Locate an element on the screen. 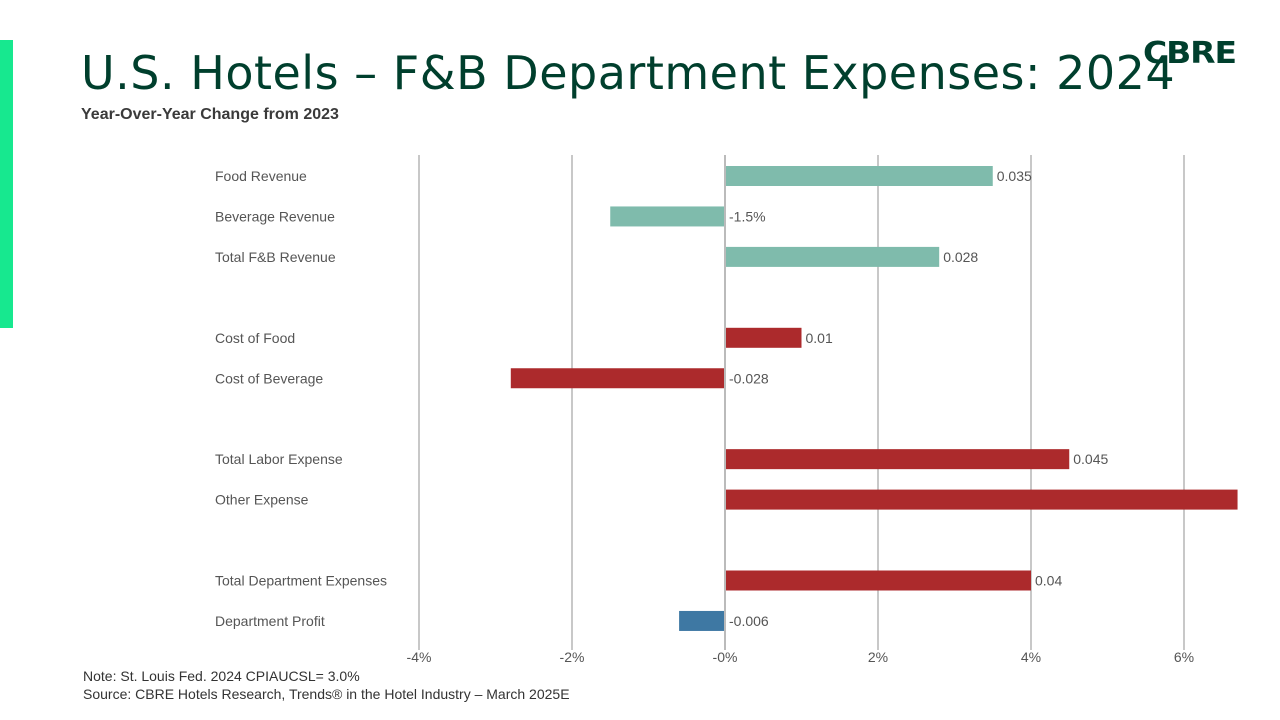  category-label: Beverage Revenue is located at coordinates (275, 216).